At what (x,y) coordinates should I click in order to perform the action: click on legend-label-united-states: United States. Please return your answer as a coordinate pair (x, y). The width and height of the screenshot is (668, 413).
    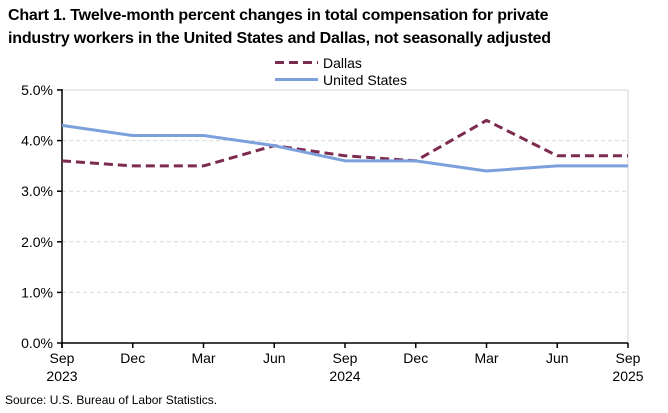
    Looking at the image, I should click on (365, 79).